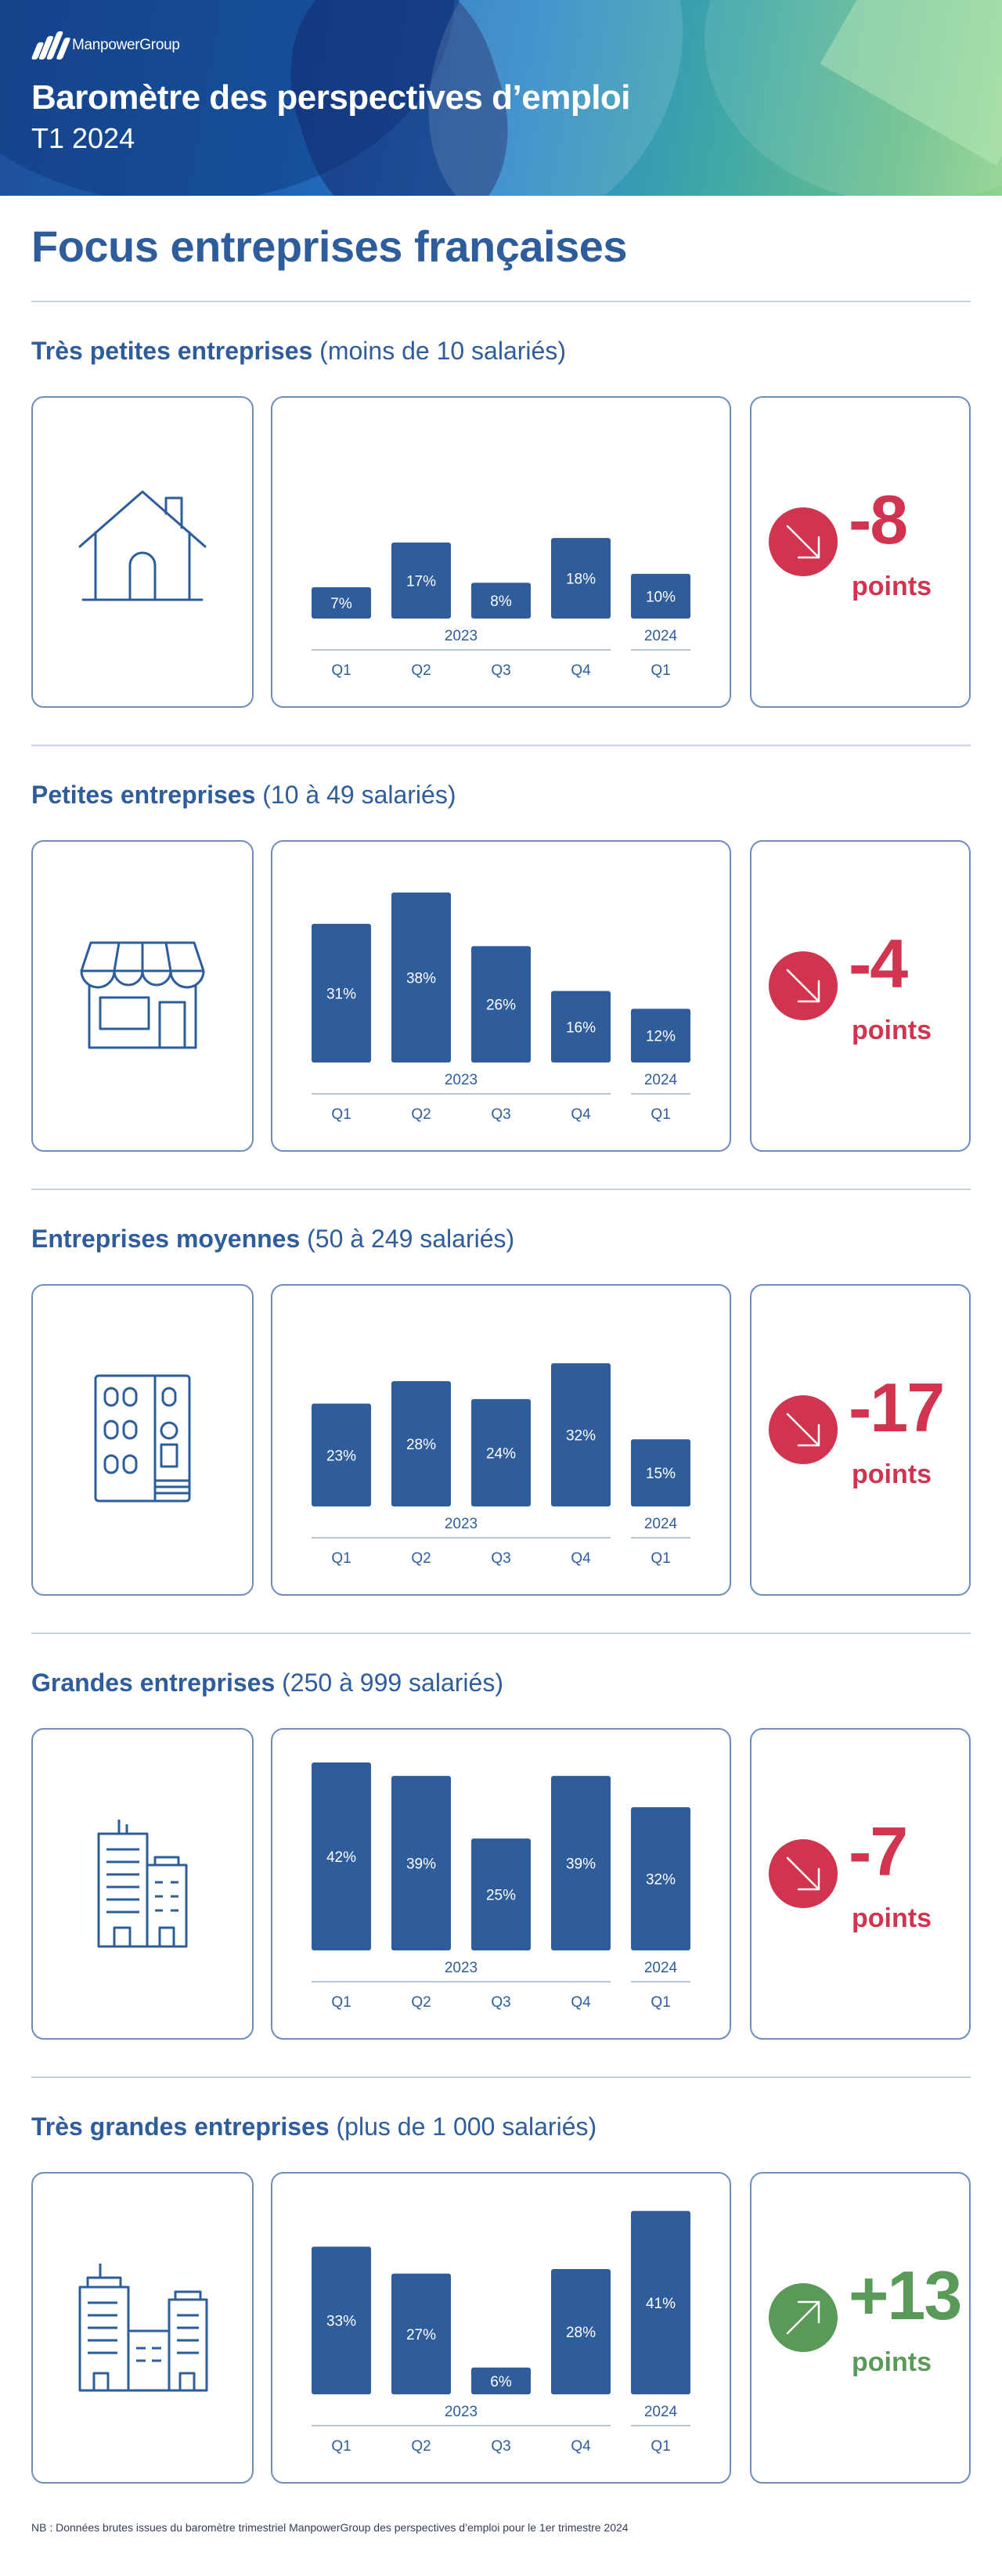 Image resolution: width=1002 pixels, height=2576 pixels. I want to click on manpower-logo-icon, so click(51, 45).